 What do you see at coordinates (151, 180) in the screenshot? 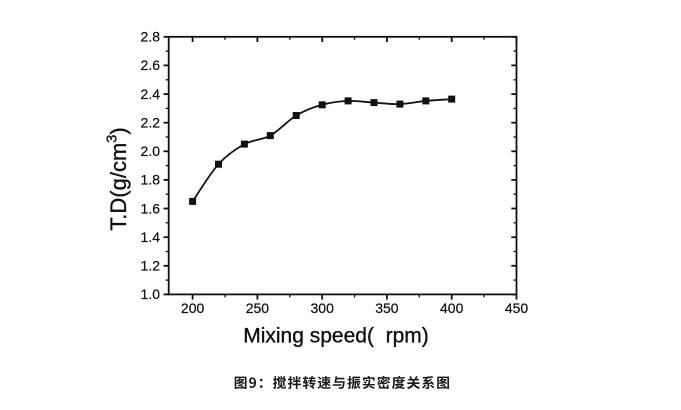
I see `svg-text: 1.8` at bounding box center [151, 180].